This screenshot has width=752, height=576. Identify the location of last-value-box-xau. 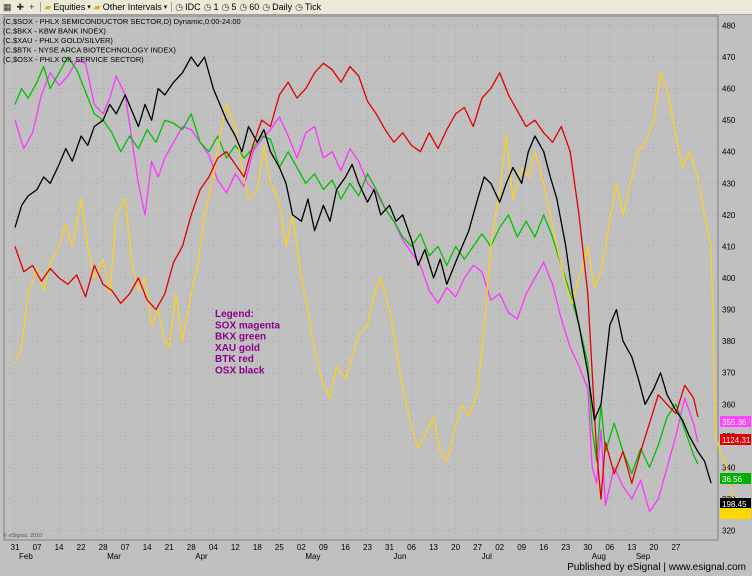
(735, 513).